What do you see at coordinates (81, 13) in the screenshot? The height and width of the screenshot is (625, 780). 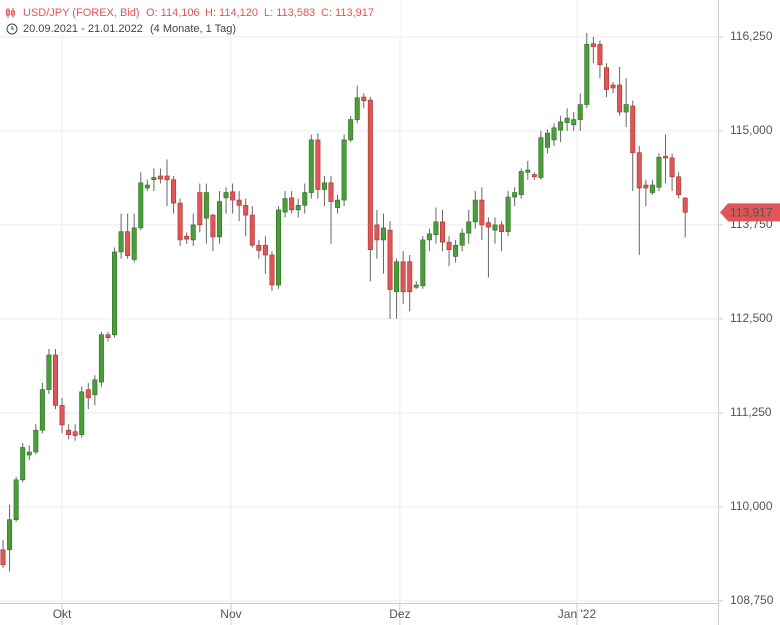 I see `instrument: USD/JPY (FOREX, Bid)` at bounding box center [81, 13].